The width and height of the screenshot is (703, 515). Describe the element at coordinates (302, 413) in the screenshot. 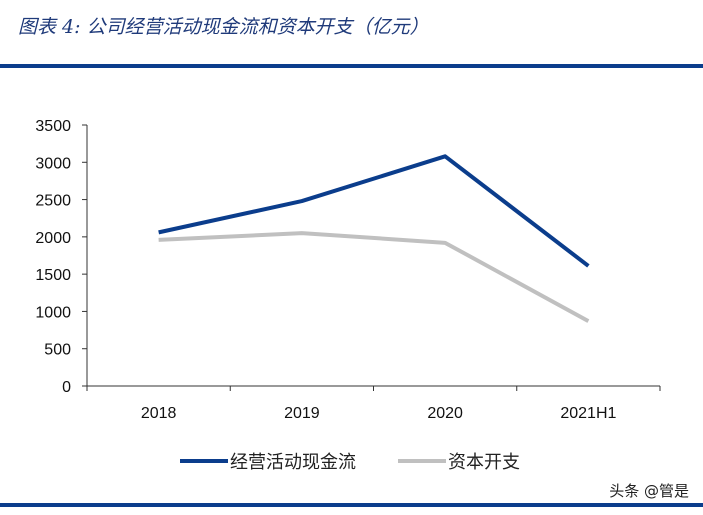

I see `x-tick-label: 2019` at that location.